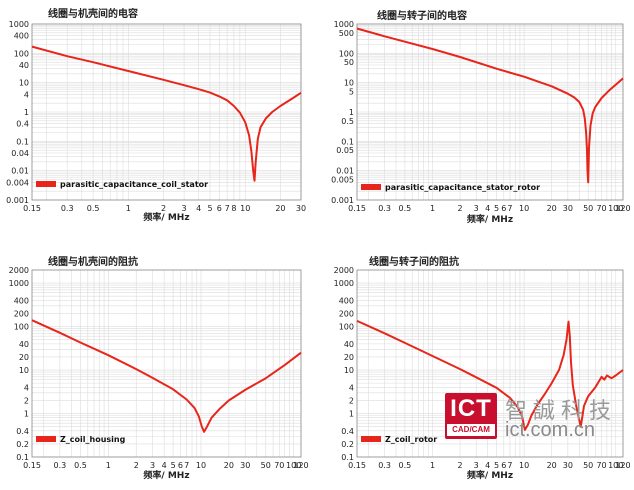 The image size is (634, 490). Describe the element at coordinates (279, 465) in the screenshot. I see `x-tick-label: 70` at that location.